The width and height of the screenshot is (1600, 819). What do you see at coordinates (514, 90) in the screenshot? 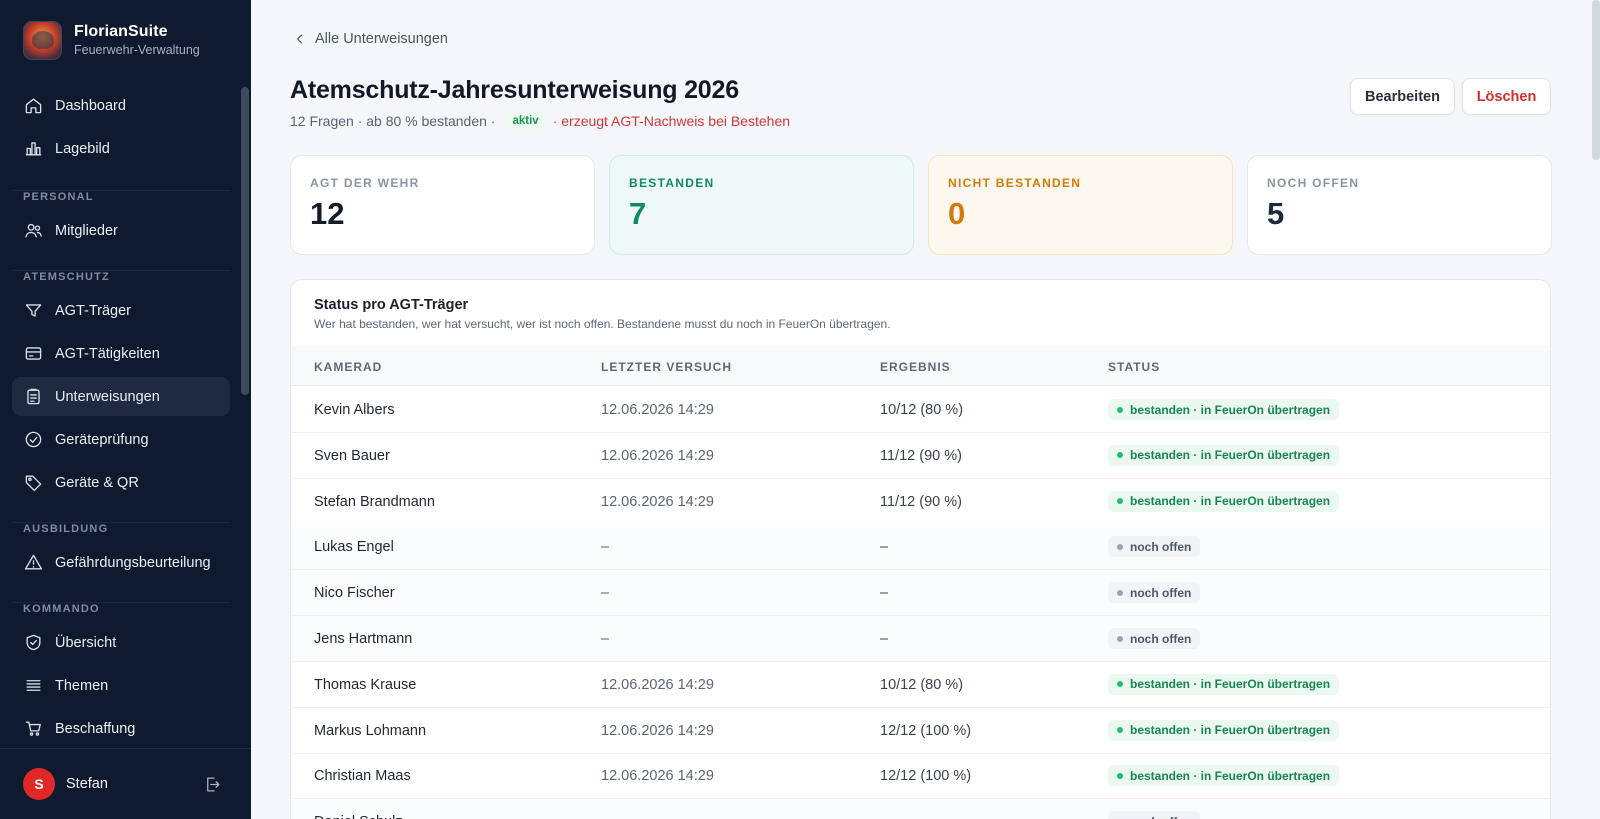
I see `page-title: Atemschutz-Jahresunterweisung 2026` at bounding box center [514, 90].